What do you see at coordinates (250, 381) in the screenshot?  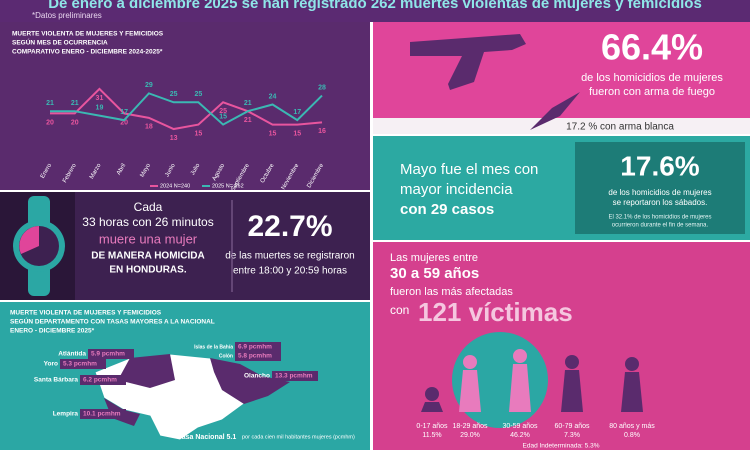 I see `map-region` at bounding box center [250, 381].